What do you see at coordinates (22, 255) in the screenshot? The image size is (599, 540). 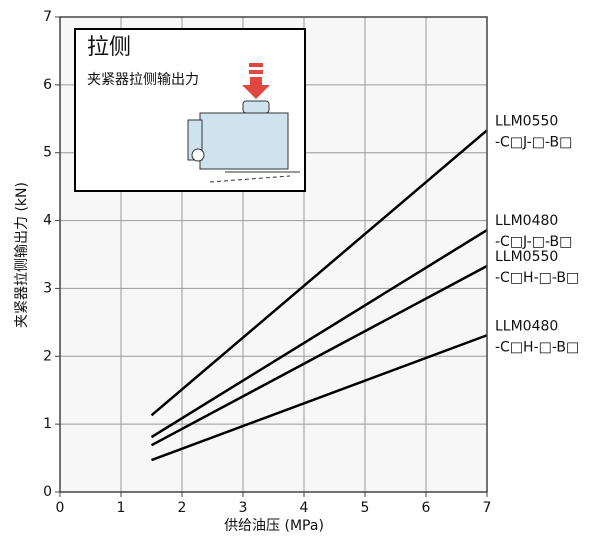 I see `y-axis-label: 夹紧器拉侧输出力 (kN)` at bounding box center [22, 255].